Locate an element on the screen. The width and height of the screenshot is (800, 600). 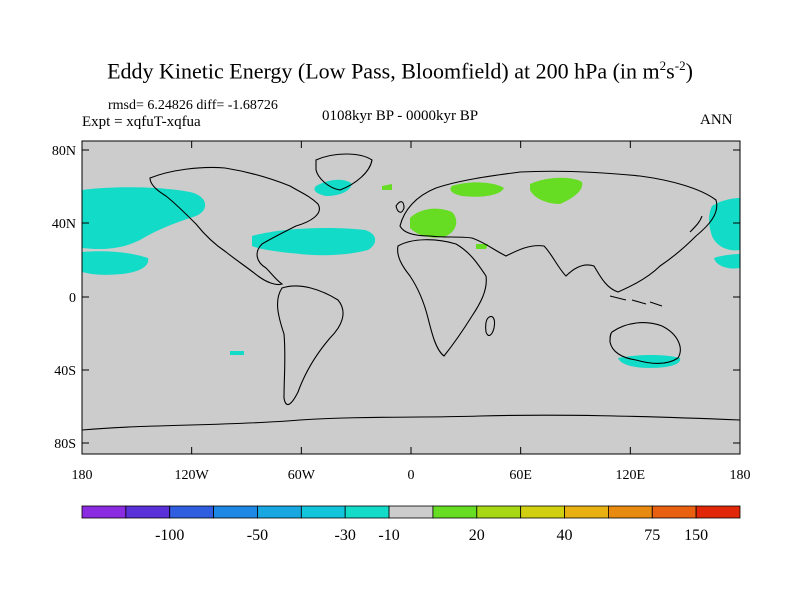
coast-south-america is located at coordinates (310, 345).